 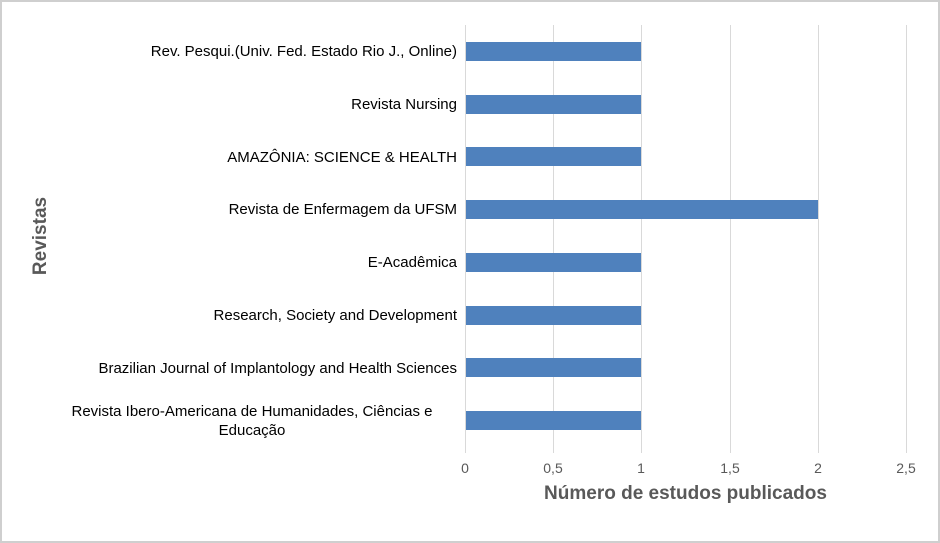 What do you see at coordinates (818, 468) in the screenshot?
I see `x-tick-label: 2` at bounding box center [818, 468].